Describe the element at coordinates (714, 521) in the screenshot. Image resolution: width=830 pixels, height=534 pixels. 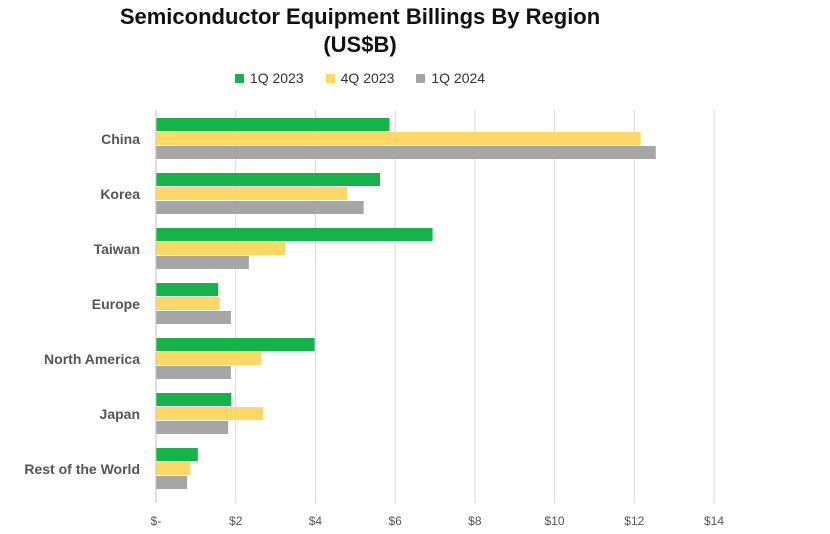
I see `x-tick-label: $14` at that location.